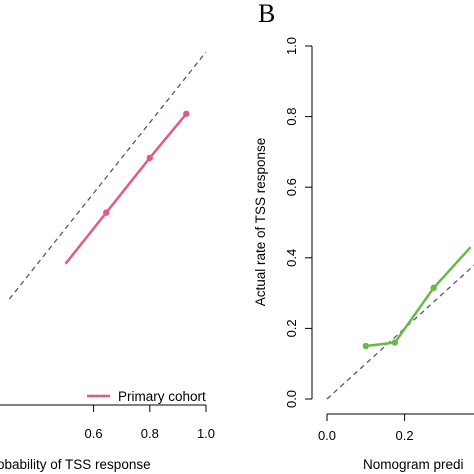 The image size is (474, 474). I want to click on panel-b-x-tick-label: 0.2, so click(405, 435).